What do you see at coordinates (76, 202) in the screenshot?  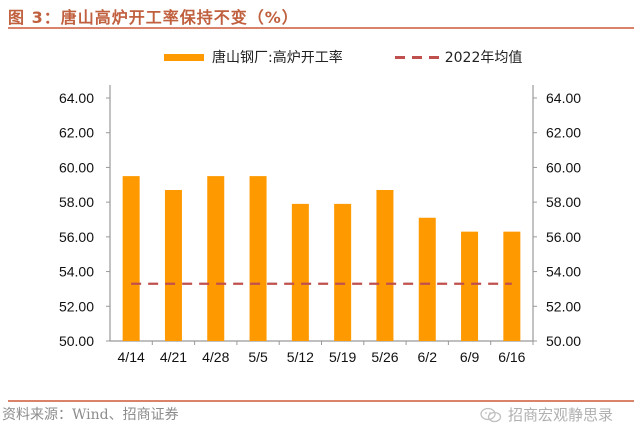 I see `y-tick-label-left: 58.00` at bounding box center [76, 202].